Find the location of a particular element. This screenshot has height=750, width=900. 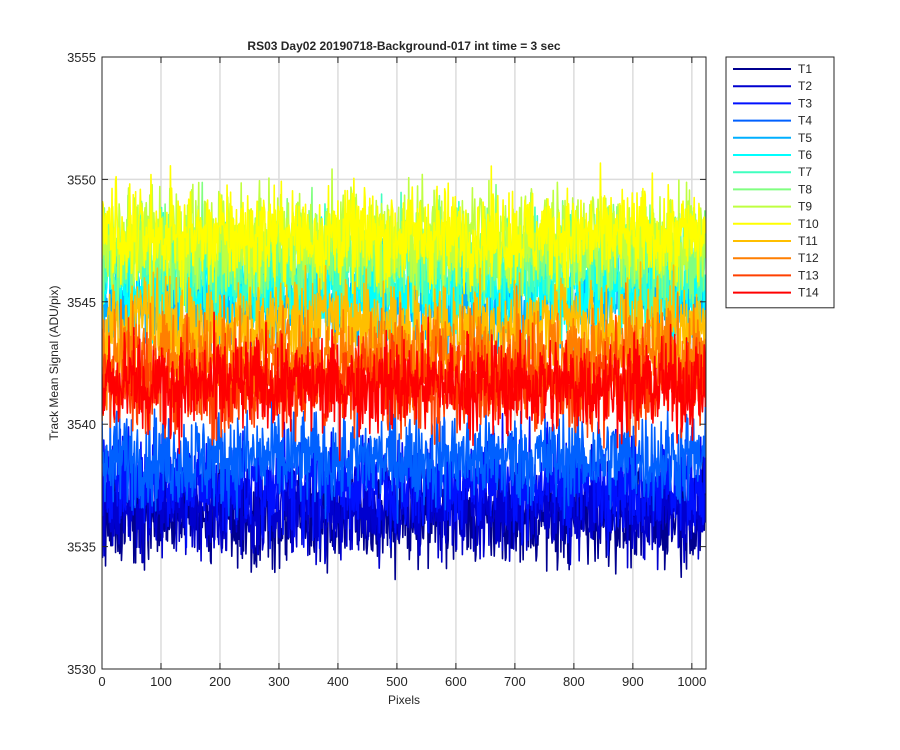

legend-label-t14: T14 is located at coordinates (808, 293).